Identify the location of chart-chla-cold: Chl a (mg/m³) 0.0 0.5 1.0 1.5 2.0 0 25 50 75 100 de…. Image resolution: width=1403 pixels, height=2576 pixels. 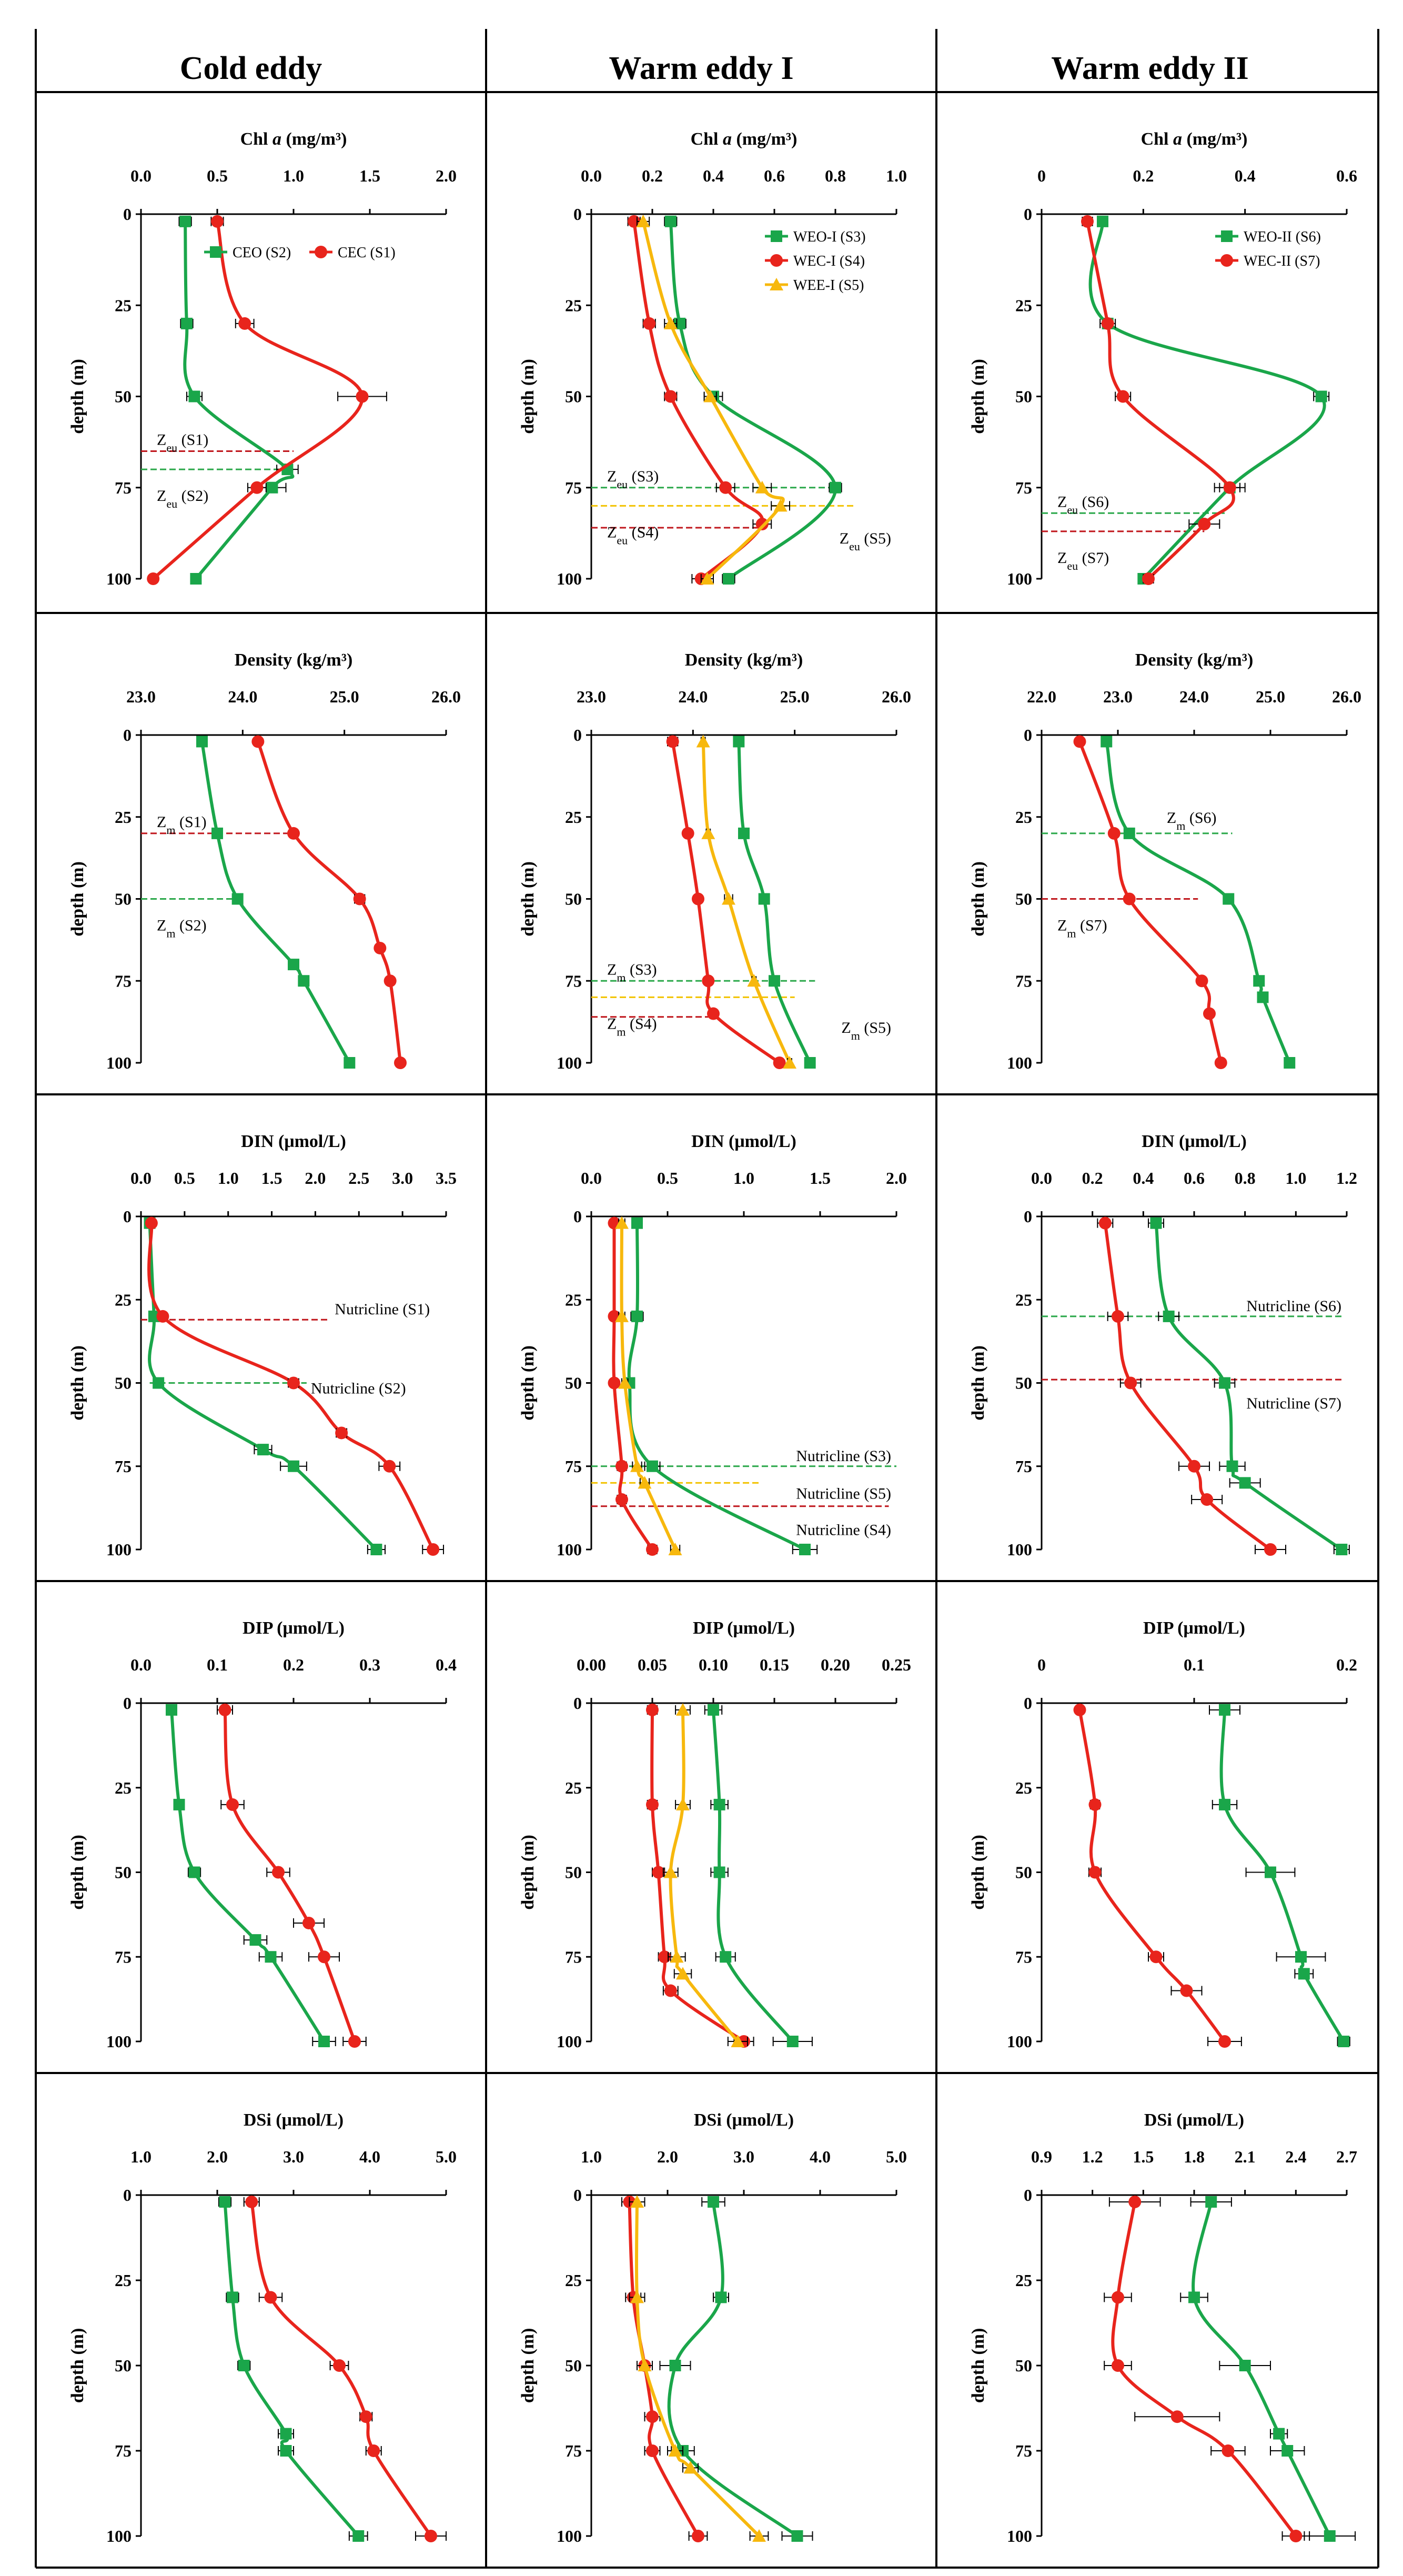
(262, 359).